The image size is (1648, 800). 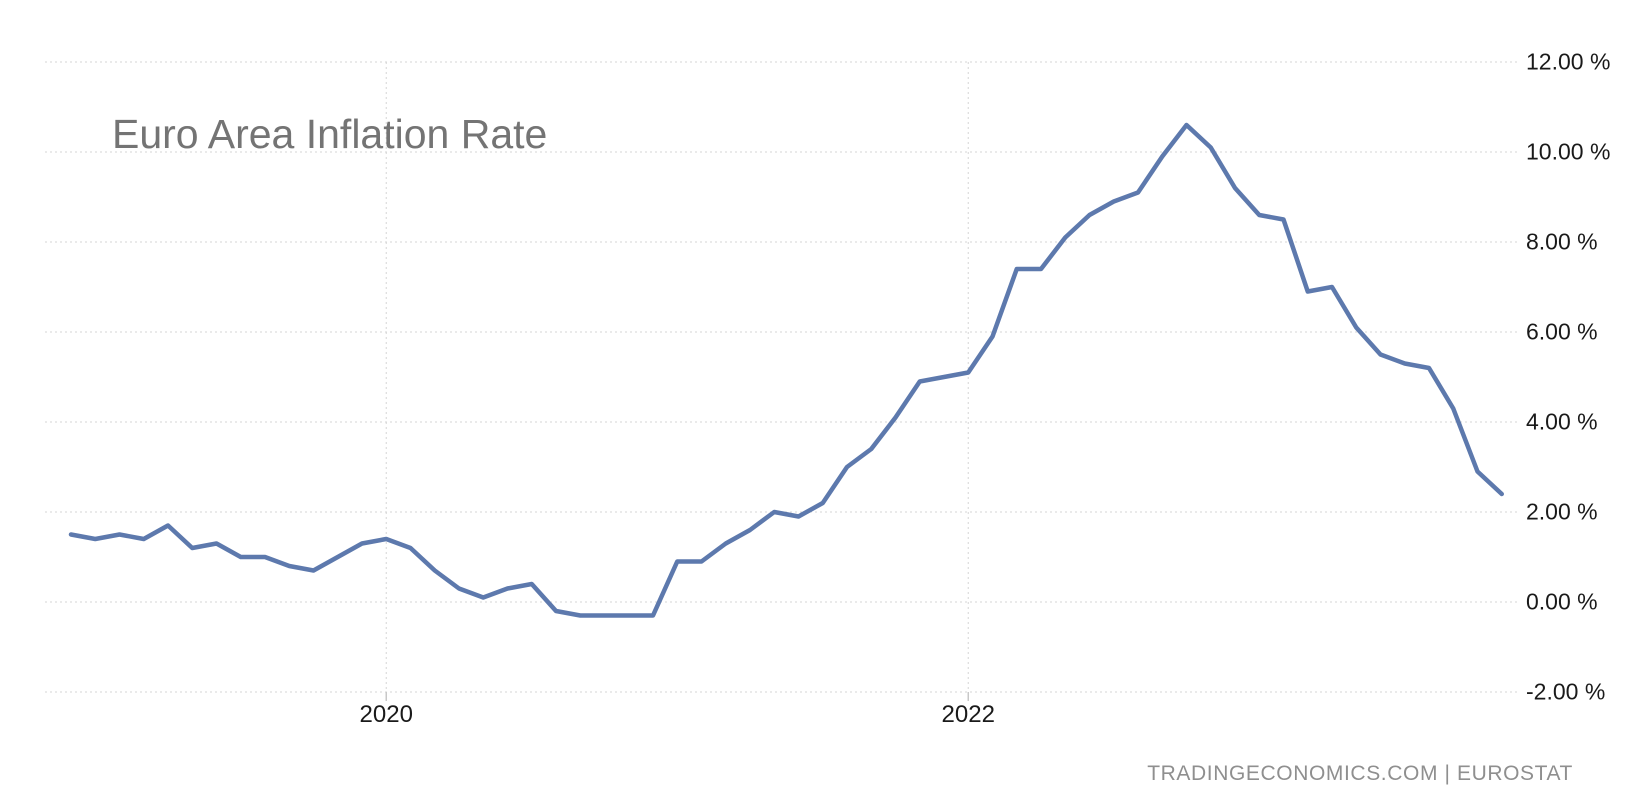 I want to click on y-tick-label: 0.00 %, so click(x=1562, y=601).